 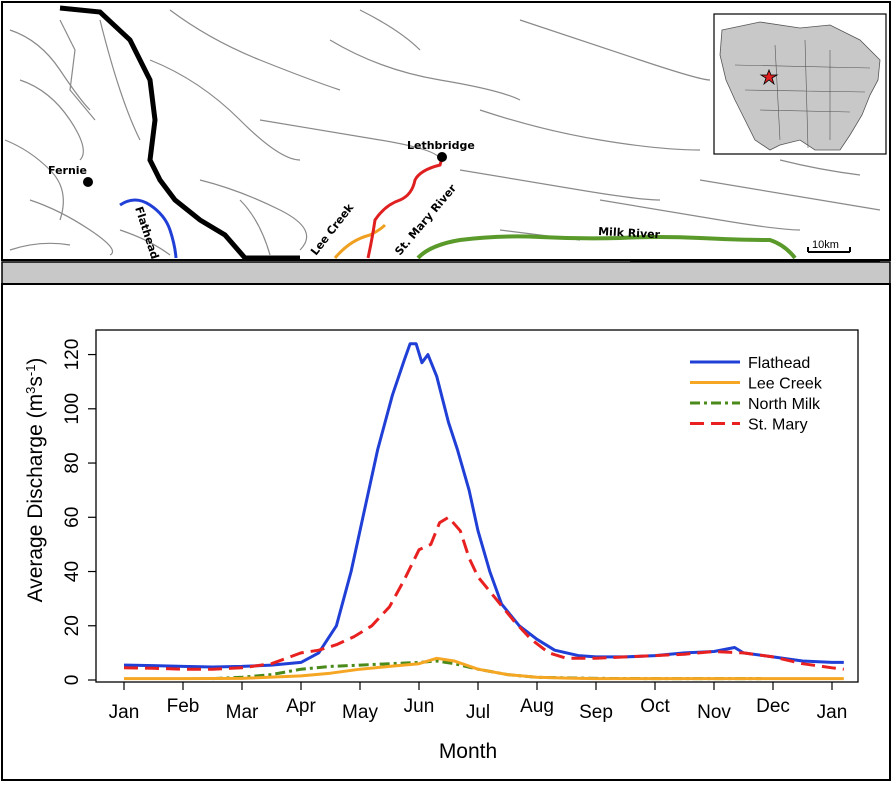 I want to click on x-tick-label: Nov, so click(x=714, y=712).